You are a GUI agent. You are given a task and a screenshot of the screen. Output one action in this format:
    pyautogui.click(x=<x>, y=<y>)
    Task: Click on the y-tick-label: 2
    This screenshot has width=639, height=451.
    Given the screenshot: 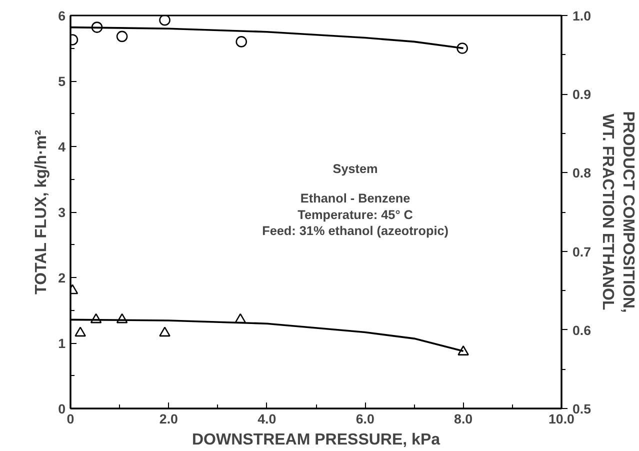 What is the action you would take?
    pyautogui.click(x=62, y=278)
    